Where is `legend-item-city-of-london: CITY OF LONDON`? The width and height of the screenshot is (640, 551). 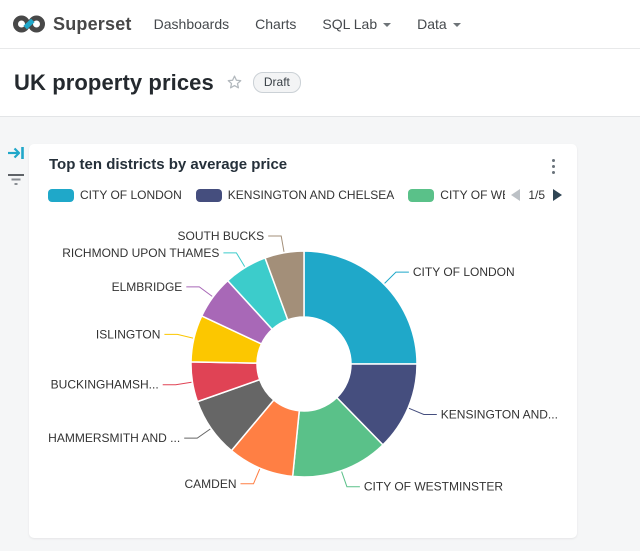 legend-item-city-of-london: CITY OF LONDON is located at coordinates (115, 195).